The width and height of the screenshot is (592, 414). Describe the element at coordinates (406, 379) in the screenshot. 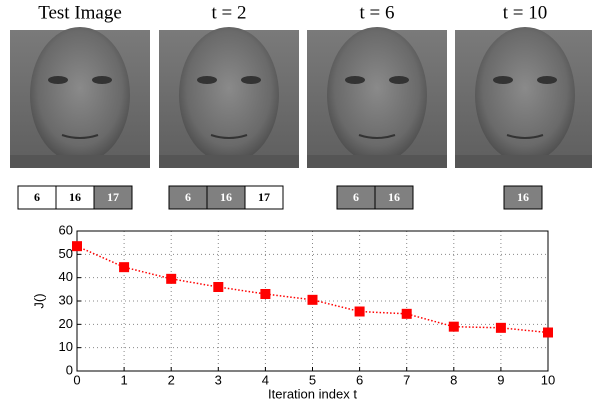

I see `x-tick-label: 7` at that location.